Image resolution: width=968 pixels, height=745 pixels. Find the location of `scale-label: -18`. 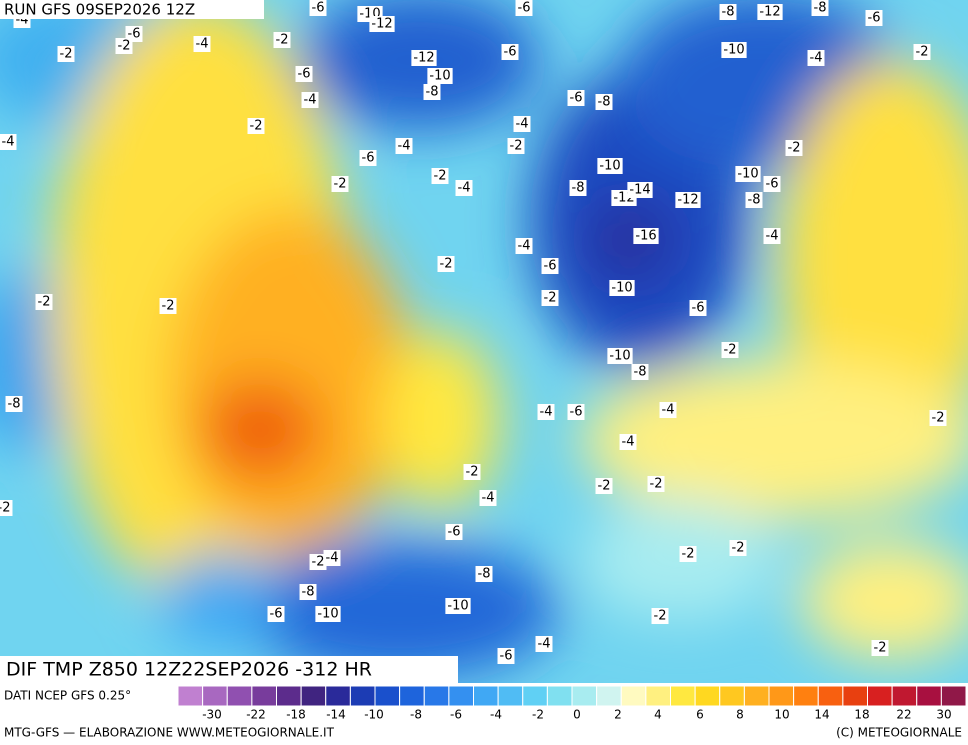

scale-label: -18 is located at coordinates (296, 715).